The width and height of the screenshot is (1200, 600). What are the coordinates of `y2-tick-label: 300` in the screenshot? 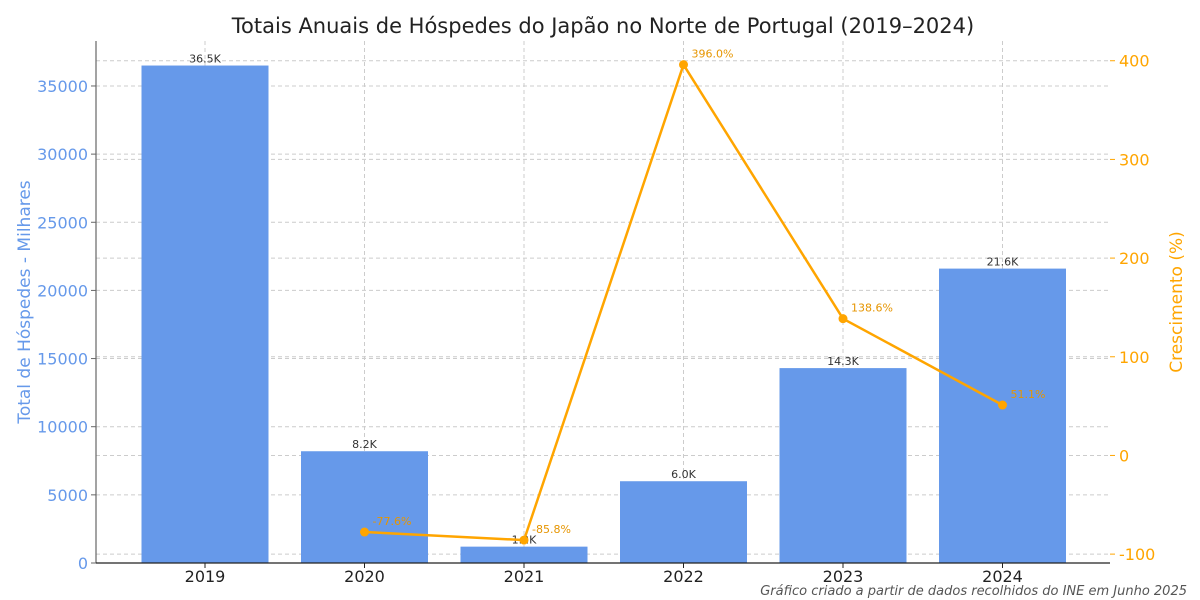 It's located at (1134, 159).